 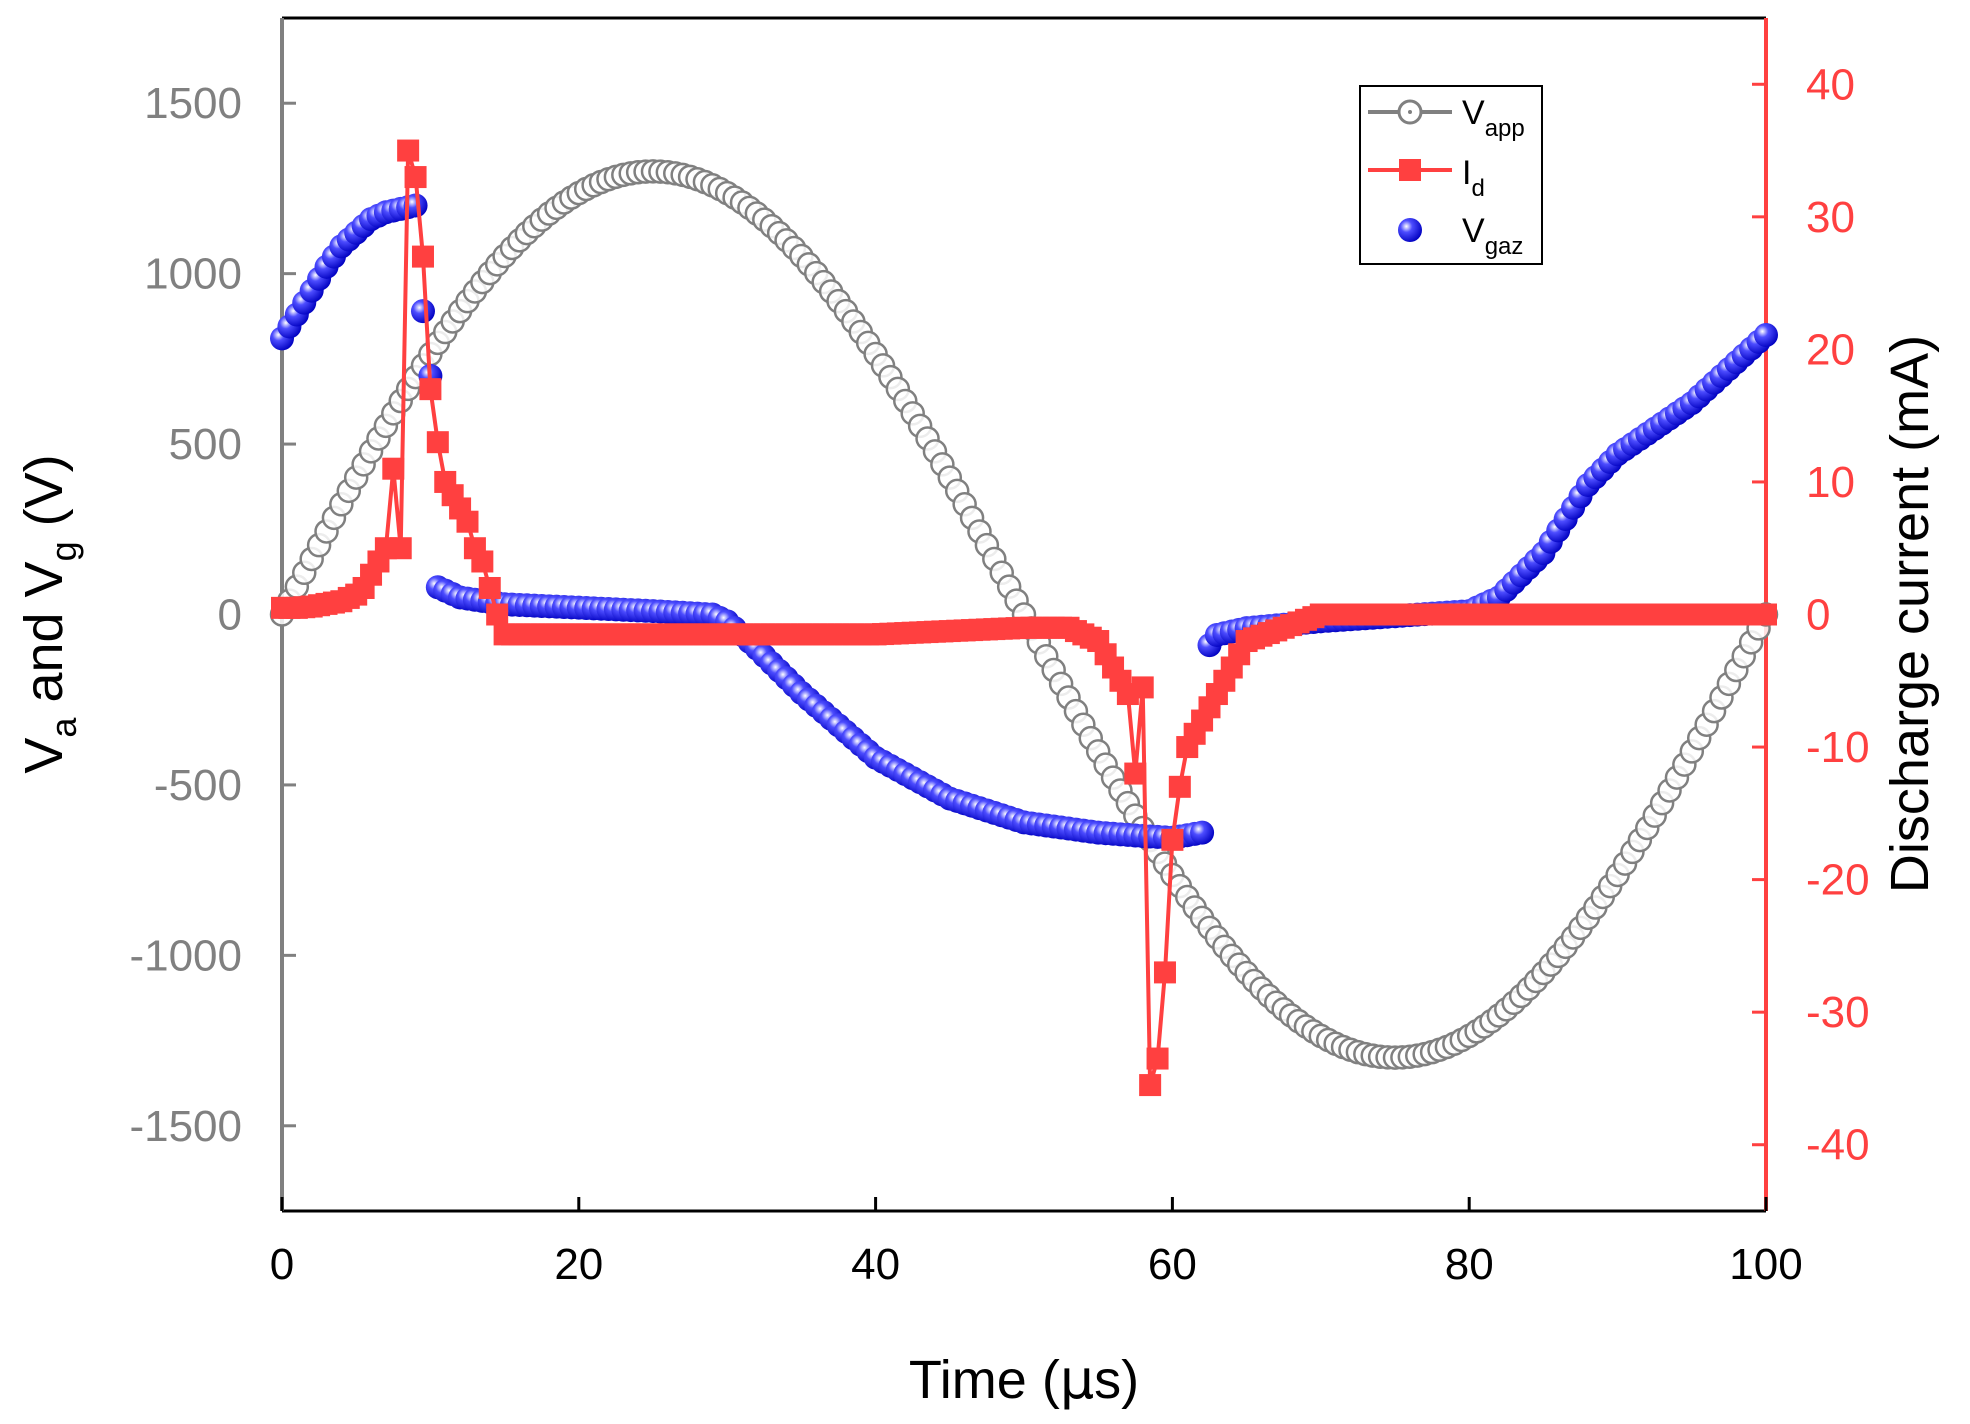 What do you see at coordinates (198, 785) in the screenshot?
I see `y-left-tick-label: -500` at bounding box center [198, 785].